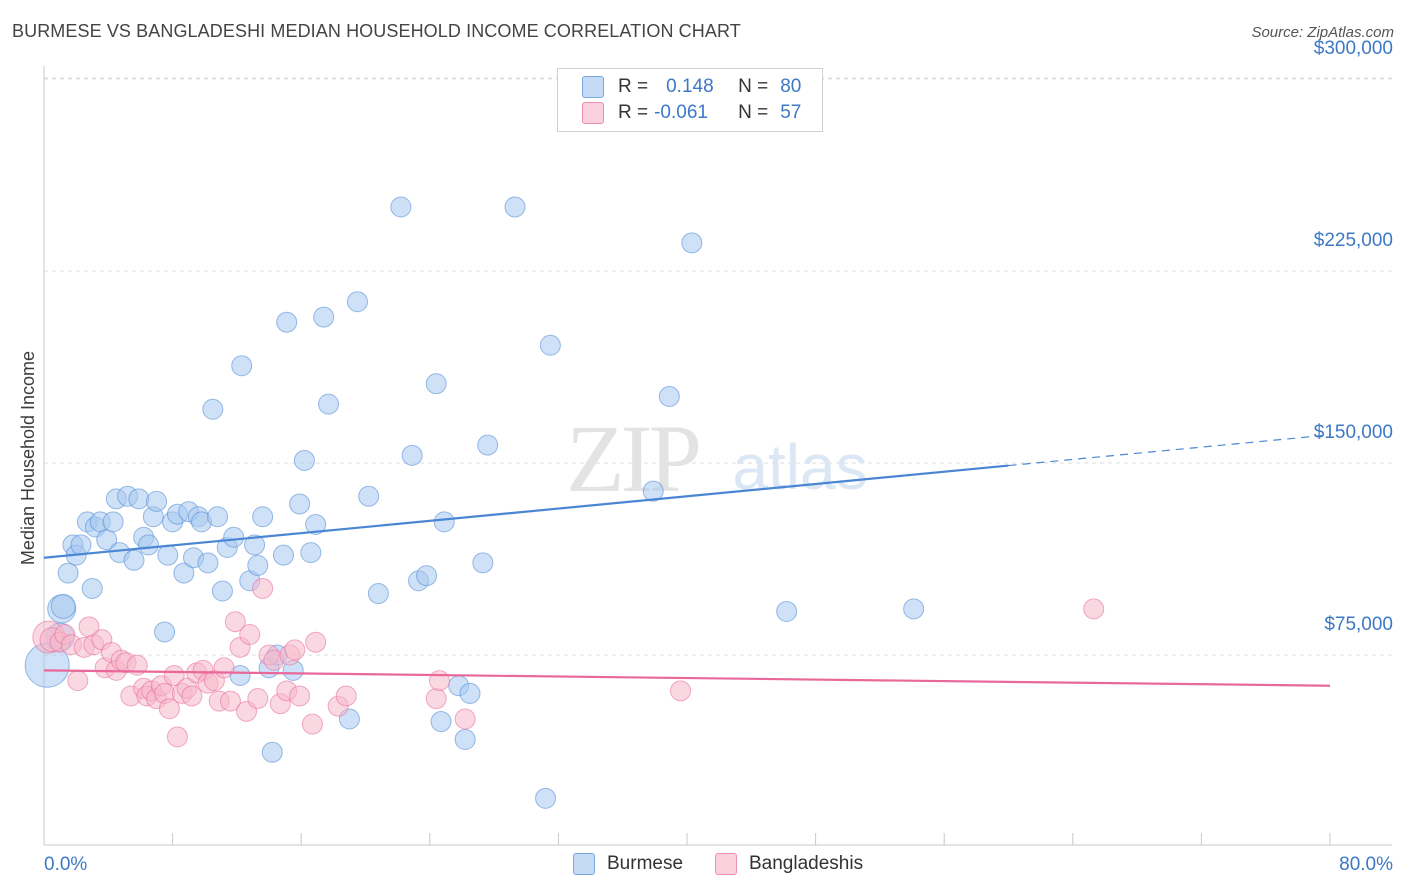 The height and width of the screenshot is (892, 1406). Describe the element at coordinates (632, 458) in the screenshot. I see `watermark-zip: ZIP` at that location.